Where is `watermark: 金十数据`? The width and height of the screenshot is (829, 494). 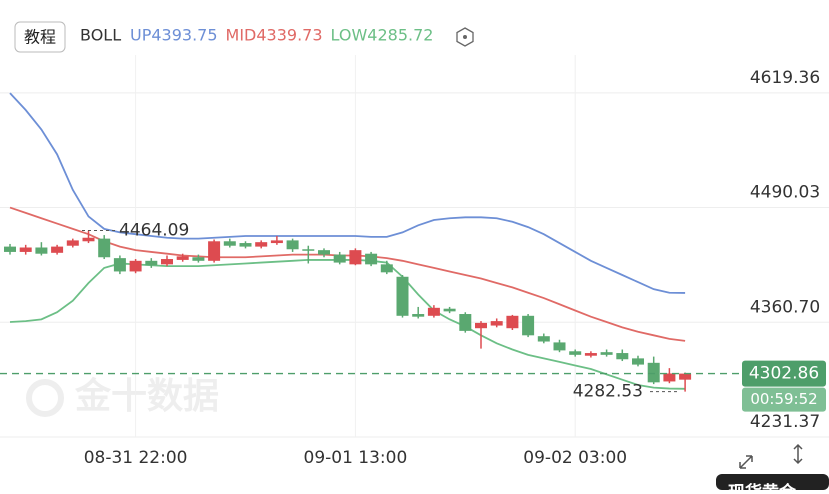 watermark: 金十数据 is located at coordinates (146, 396).